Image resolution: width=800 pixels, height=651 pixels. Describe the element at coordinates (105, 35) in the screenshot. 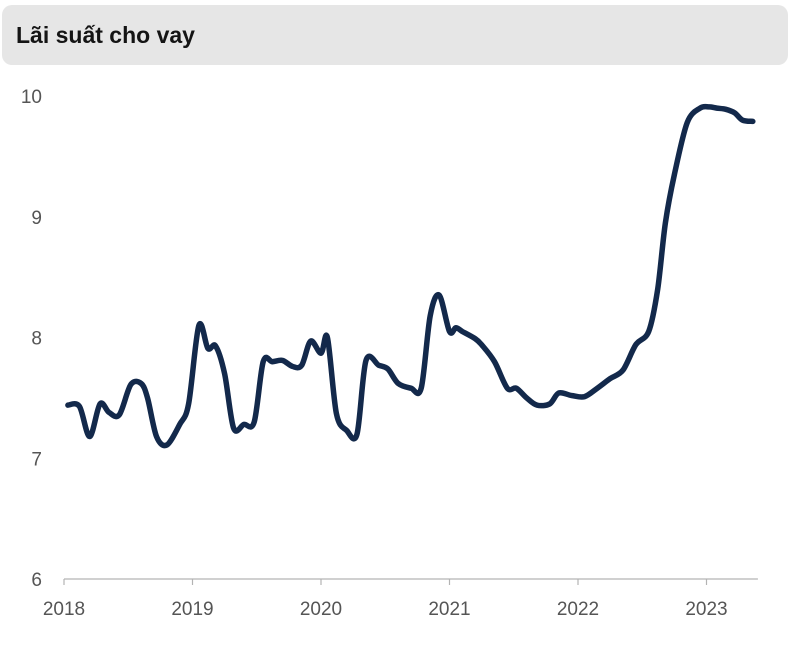

I see `chart-title: Lãi suất cho vay` at that location.